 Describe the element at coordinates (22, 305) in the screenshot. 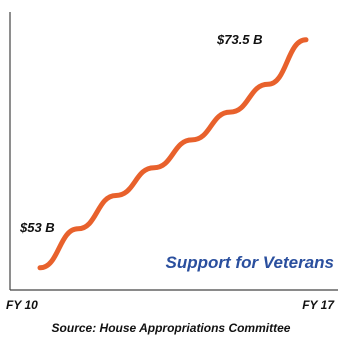

I see `x-tick-label-first: FY 10` at that location.